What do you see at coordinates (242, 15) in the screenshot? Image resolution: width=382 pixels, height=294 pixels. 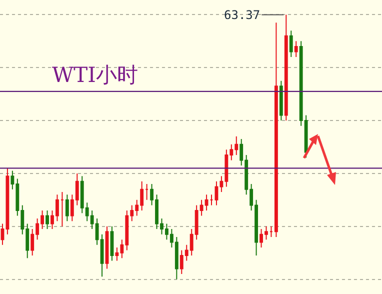 I see `annotation: 63.37` at bounding box center [242, 15].